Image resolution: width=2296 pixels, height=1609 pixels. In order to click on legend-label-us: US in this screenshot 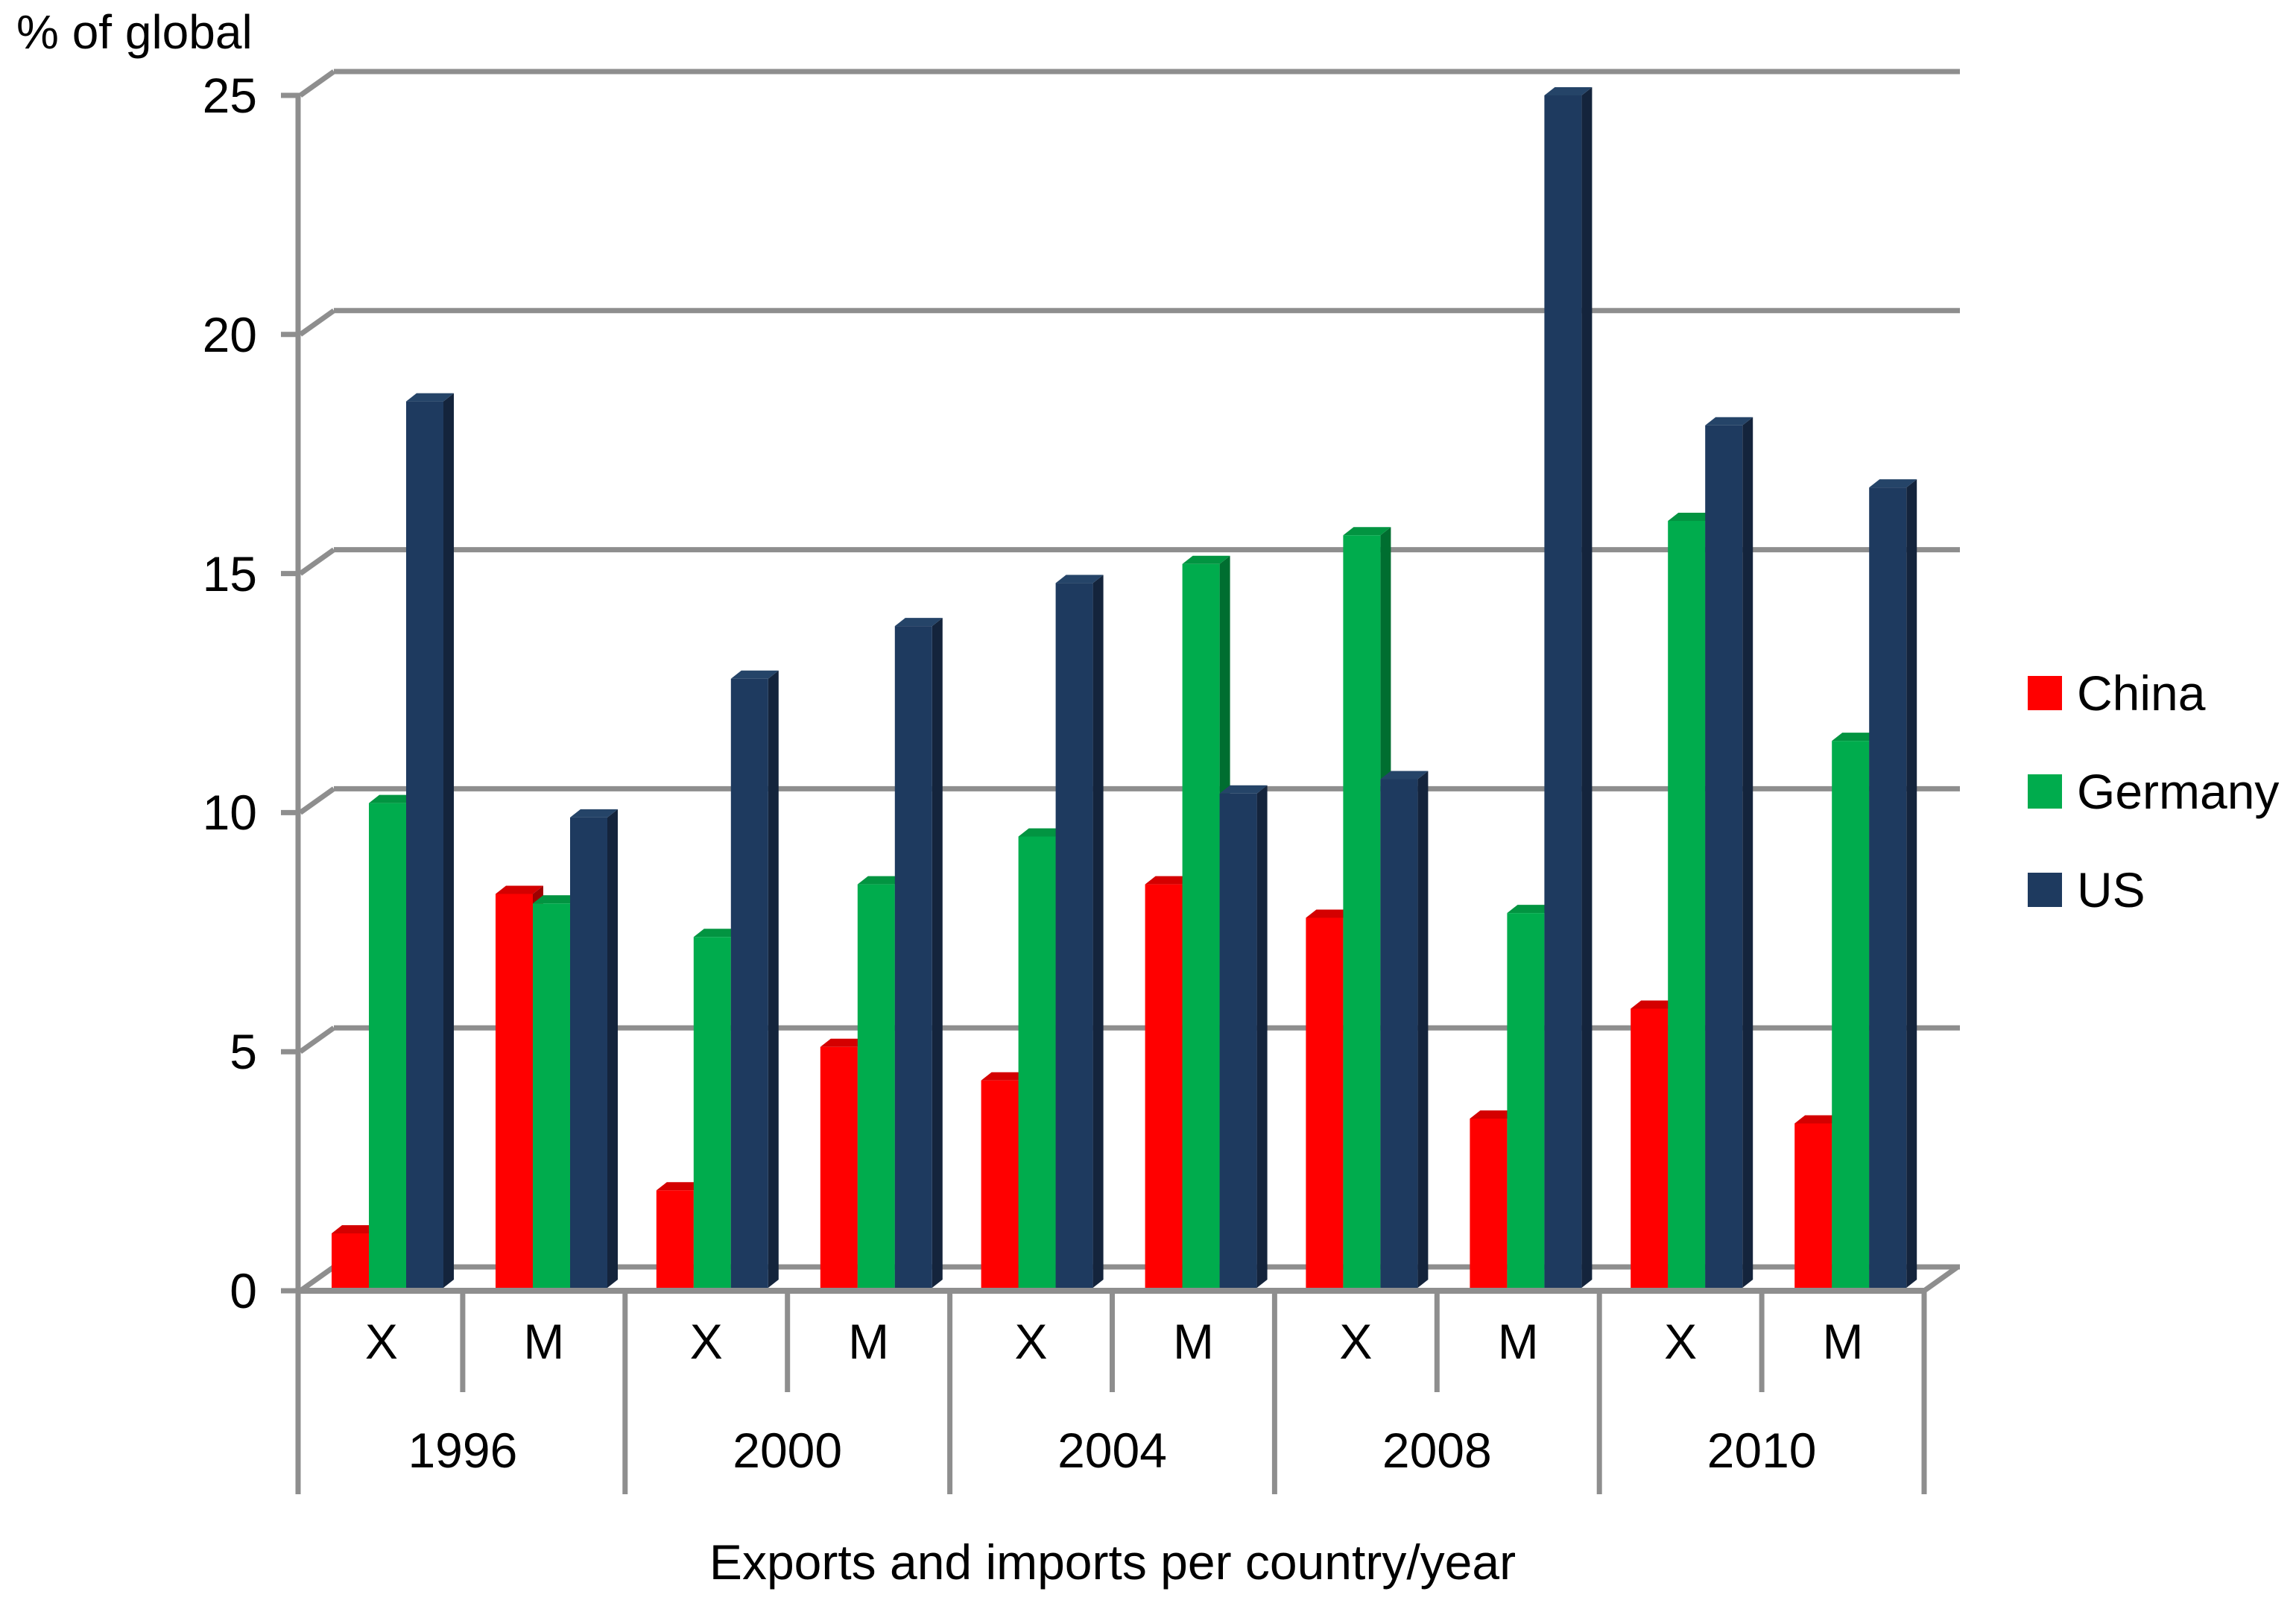, I will do `click(2111, 889)`.